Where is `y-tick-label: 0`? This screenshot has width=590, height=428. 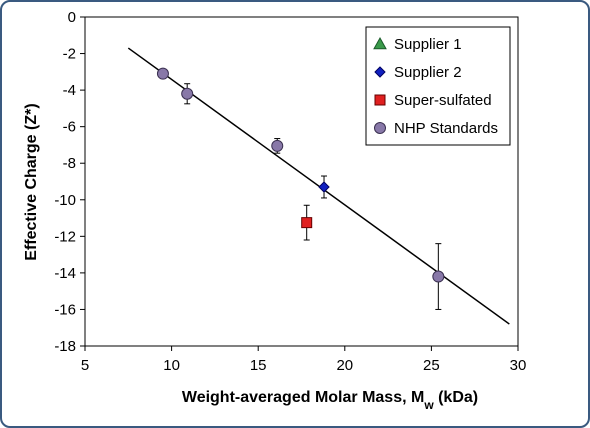 y-tick-label: 0 is located at coordinates (72, 17).